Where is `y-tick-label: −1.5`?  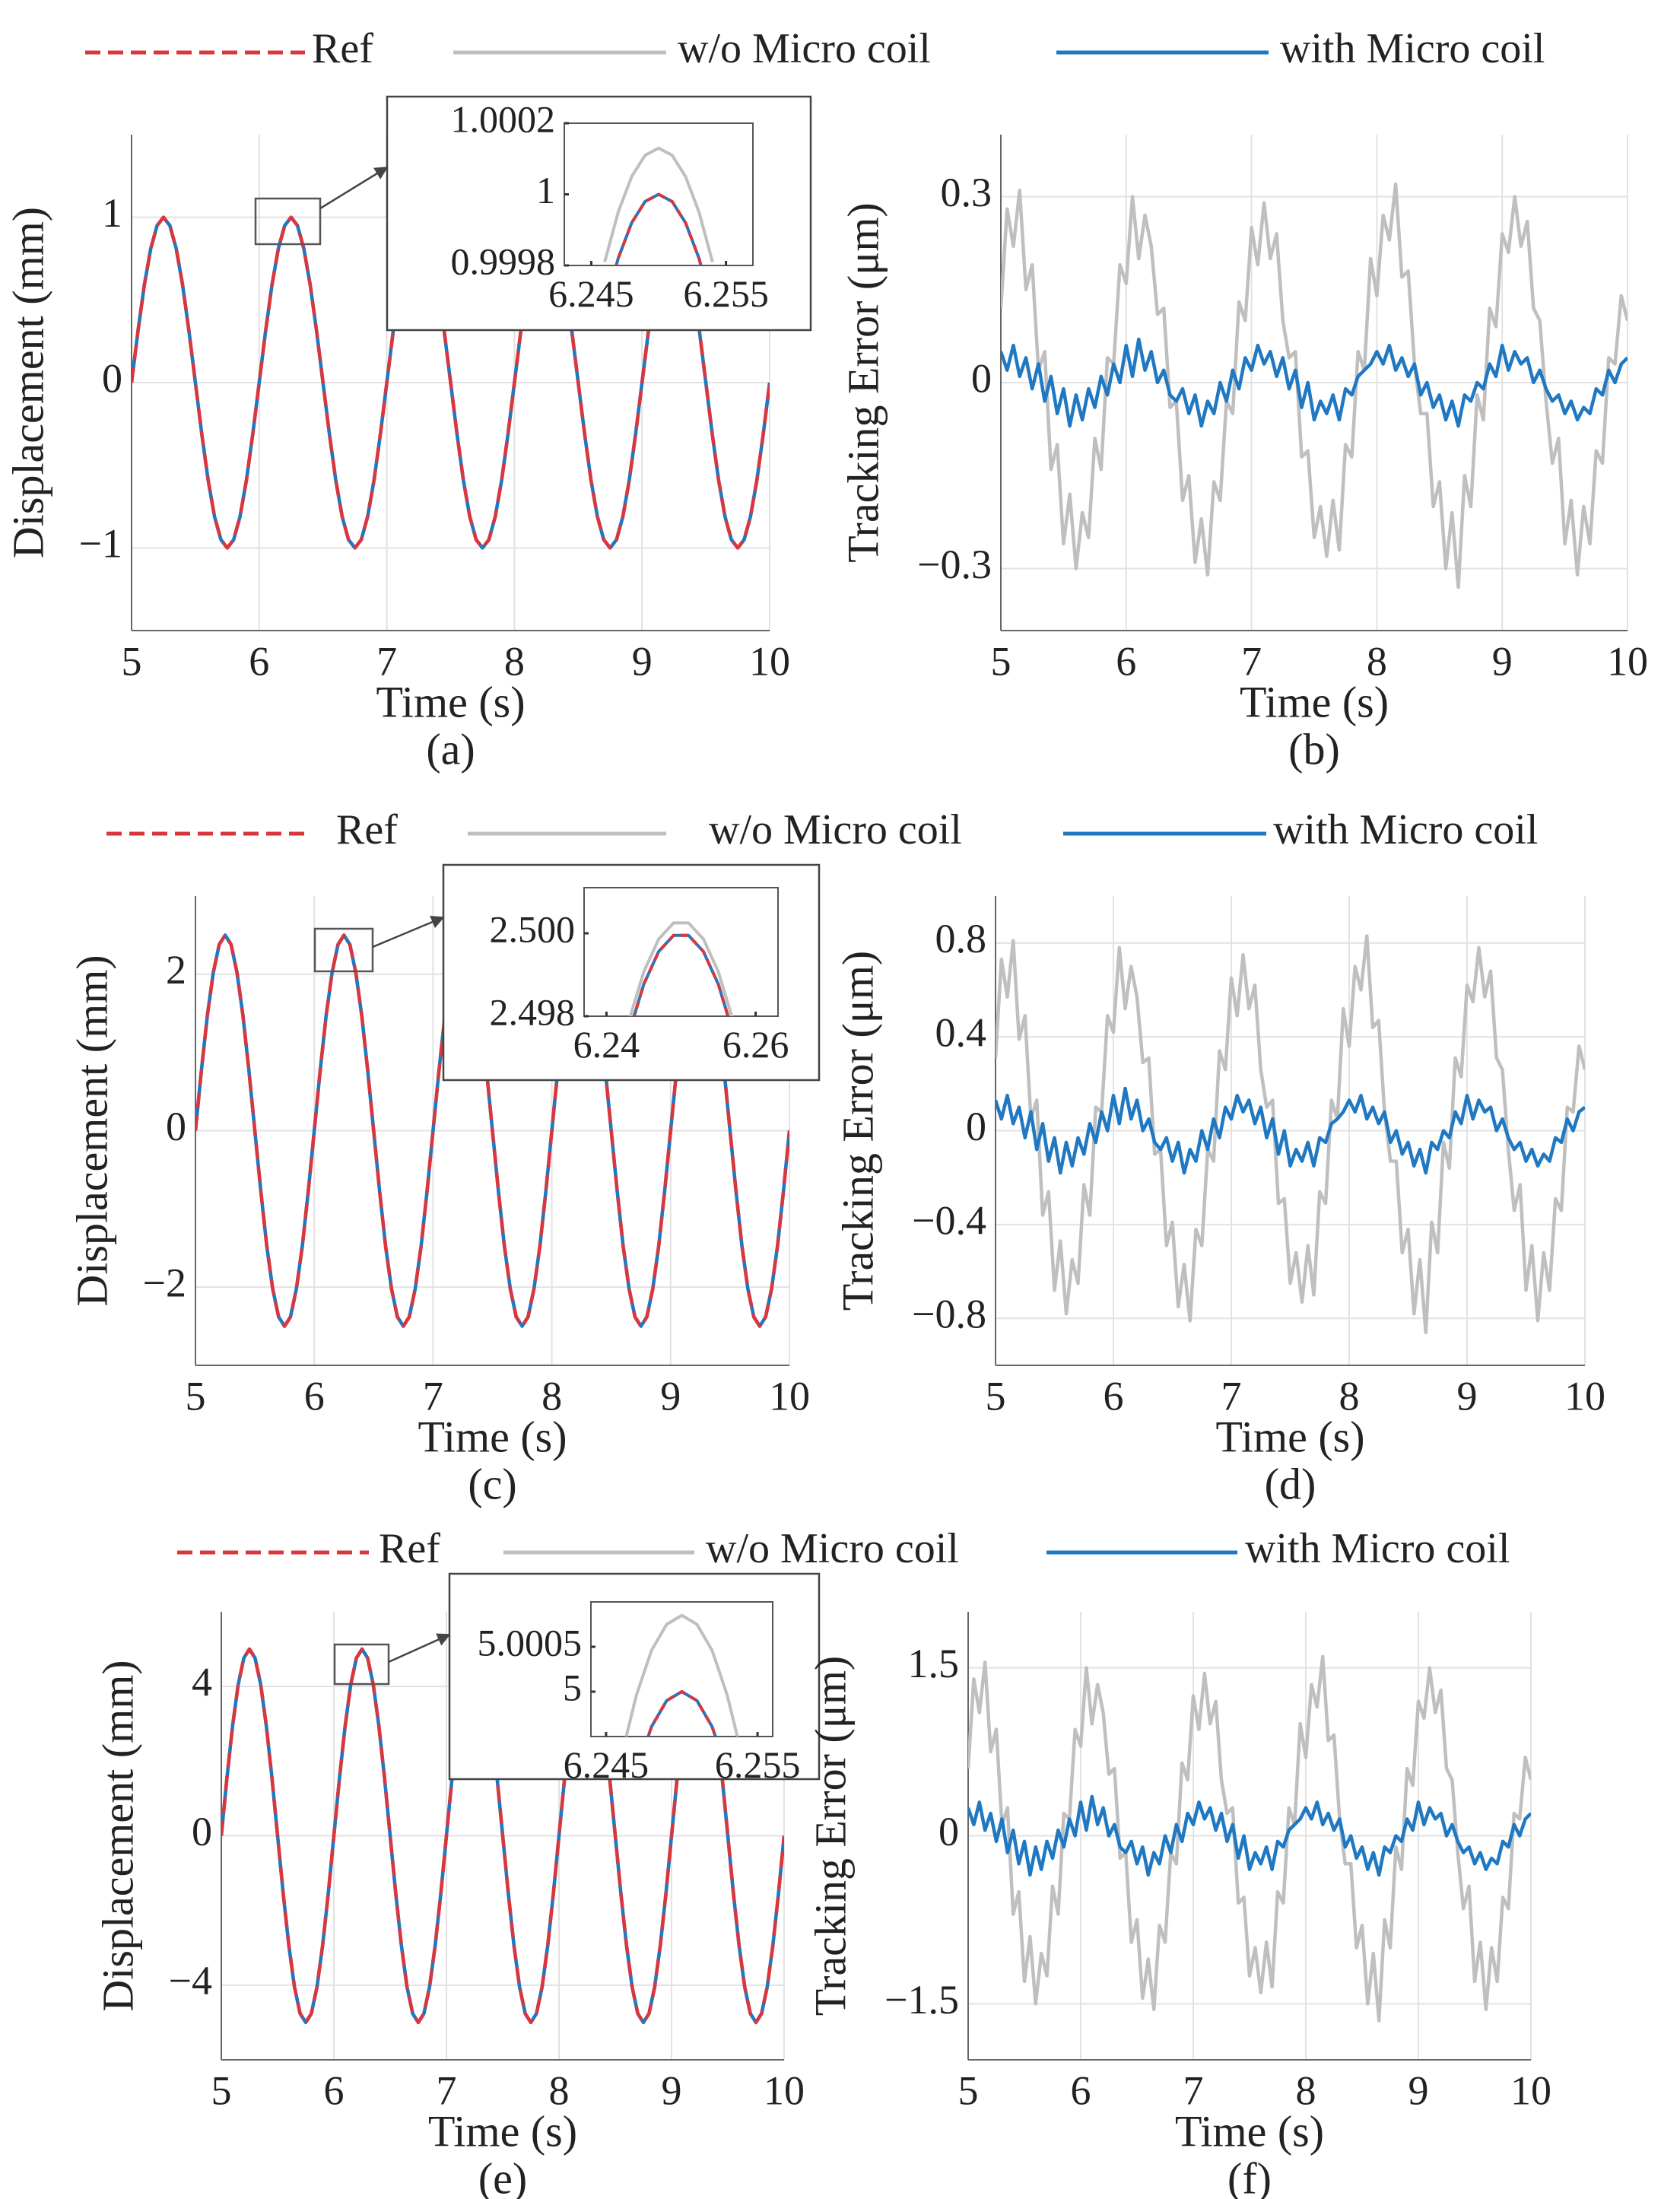
y-tick-label: −1.5 is located at coordinates (921, 2000).